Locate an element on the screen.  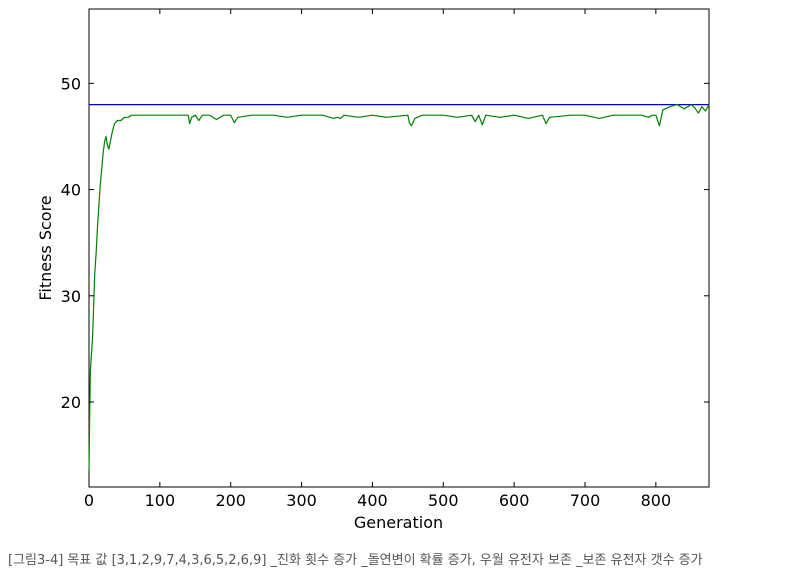
x-tick-label: 600 is located at coordinates (514, 500).